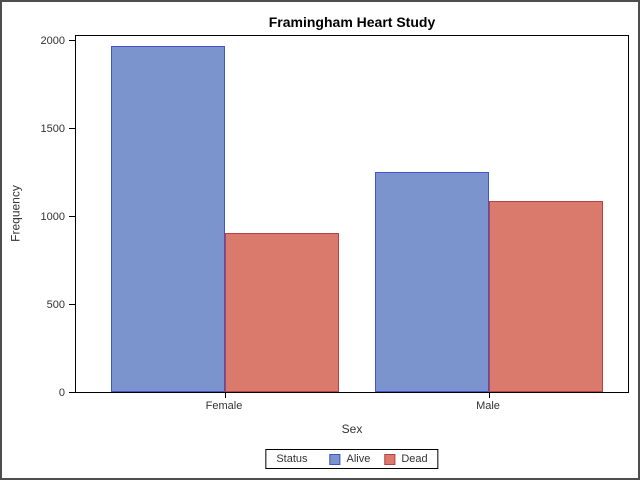 The image size is (640, 480). What do you see at coordinates (378, 459) in the screenshot?
I see `legend-items: Alive Dead` at bounding box center [378, 459].